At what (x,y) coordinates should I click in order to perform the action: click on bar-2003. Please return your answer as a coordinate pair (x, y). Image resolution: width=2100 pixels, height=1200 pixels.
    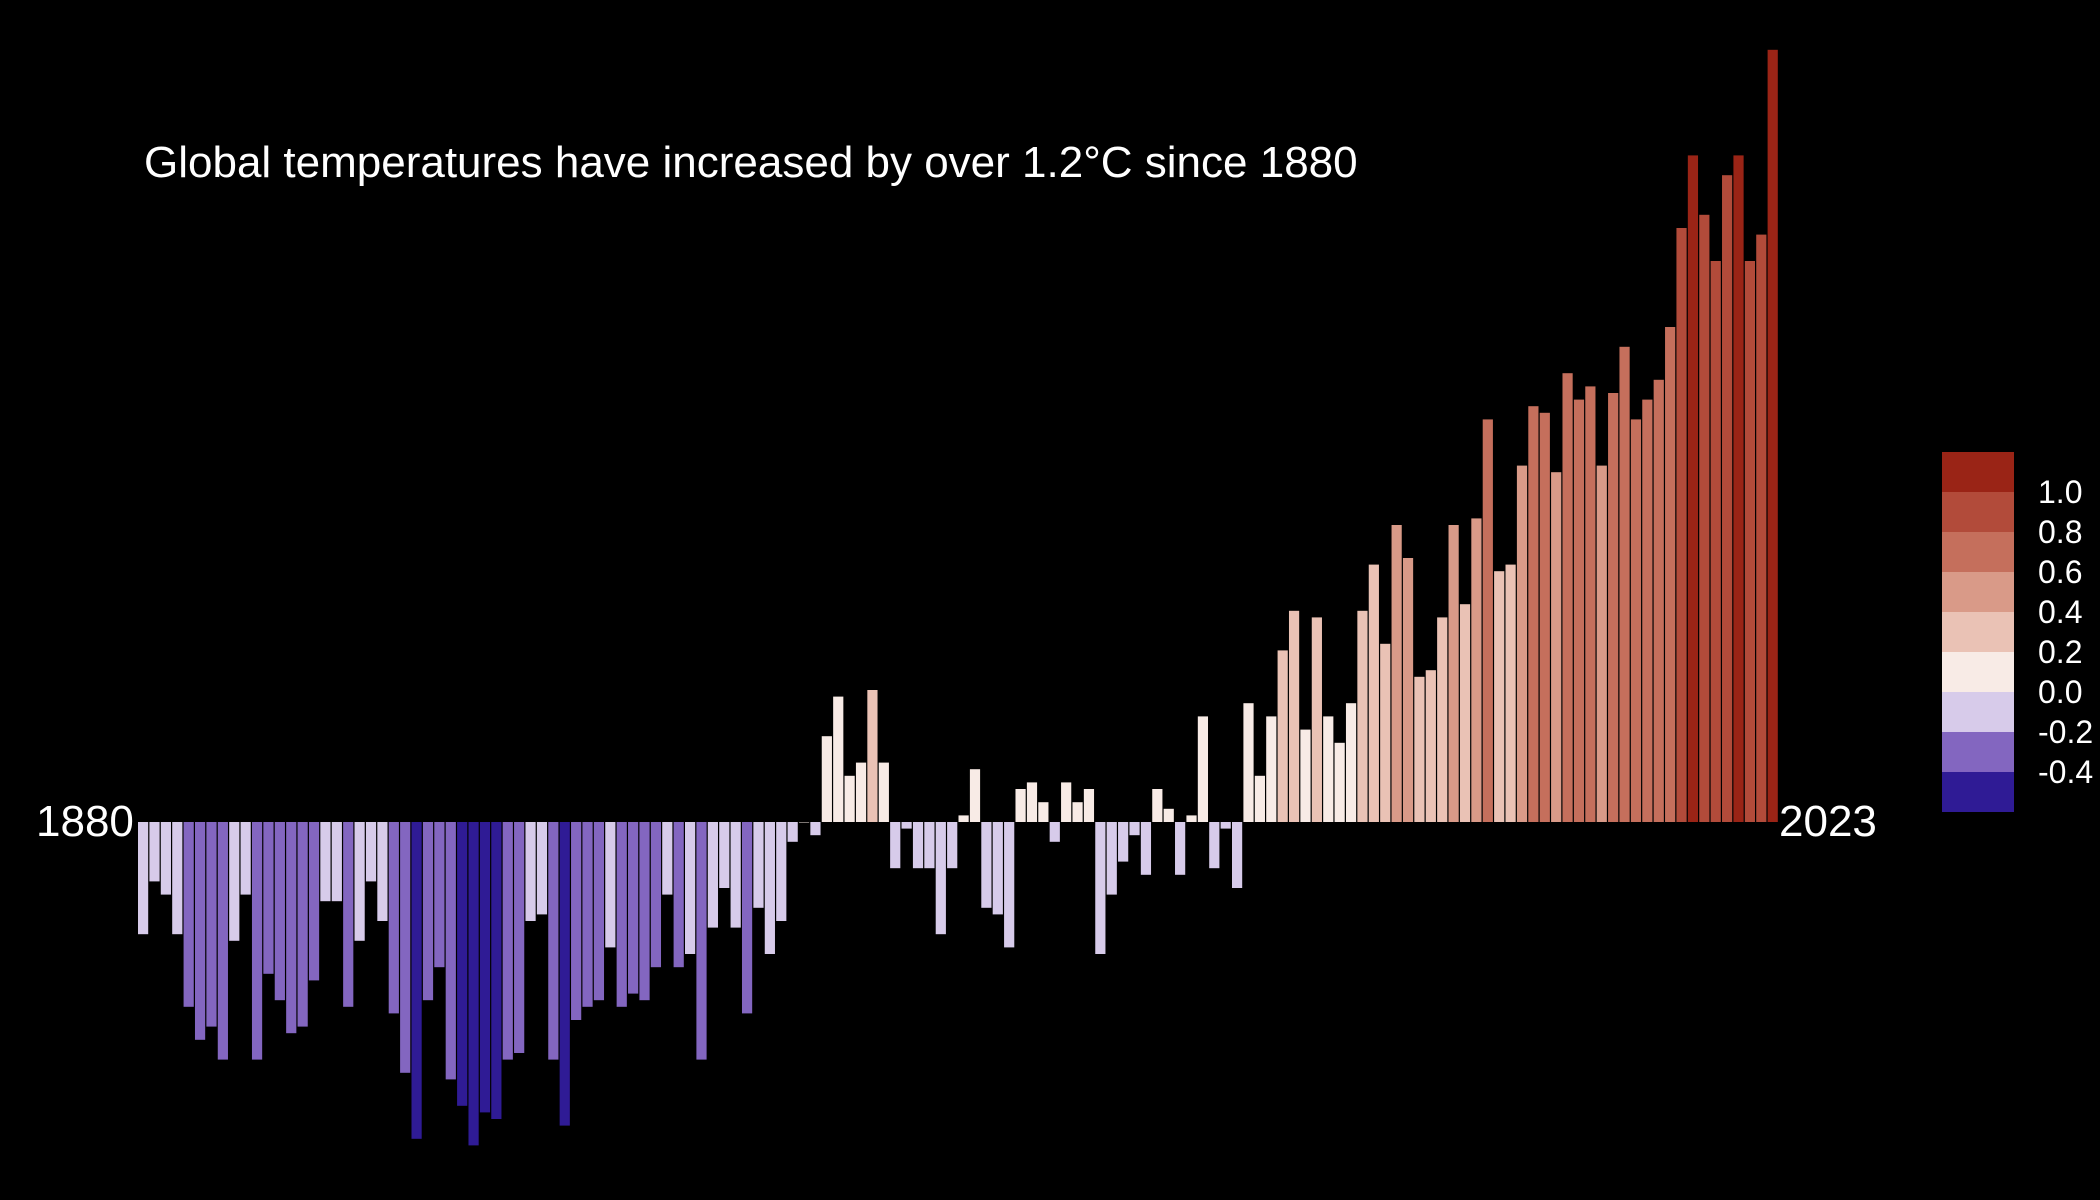
    Looking at the image, I should click on (1544, 617).